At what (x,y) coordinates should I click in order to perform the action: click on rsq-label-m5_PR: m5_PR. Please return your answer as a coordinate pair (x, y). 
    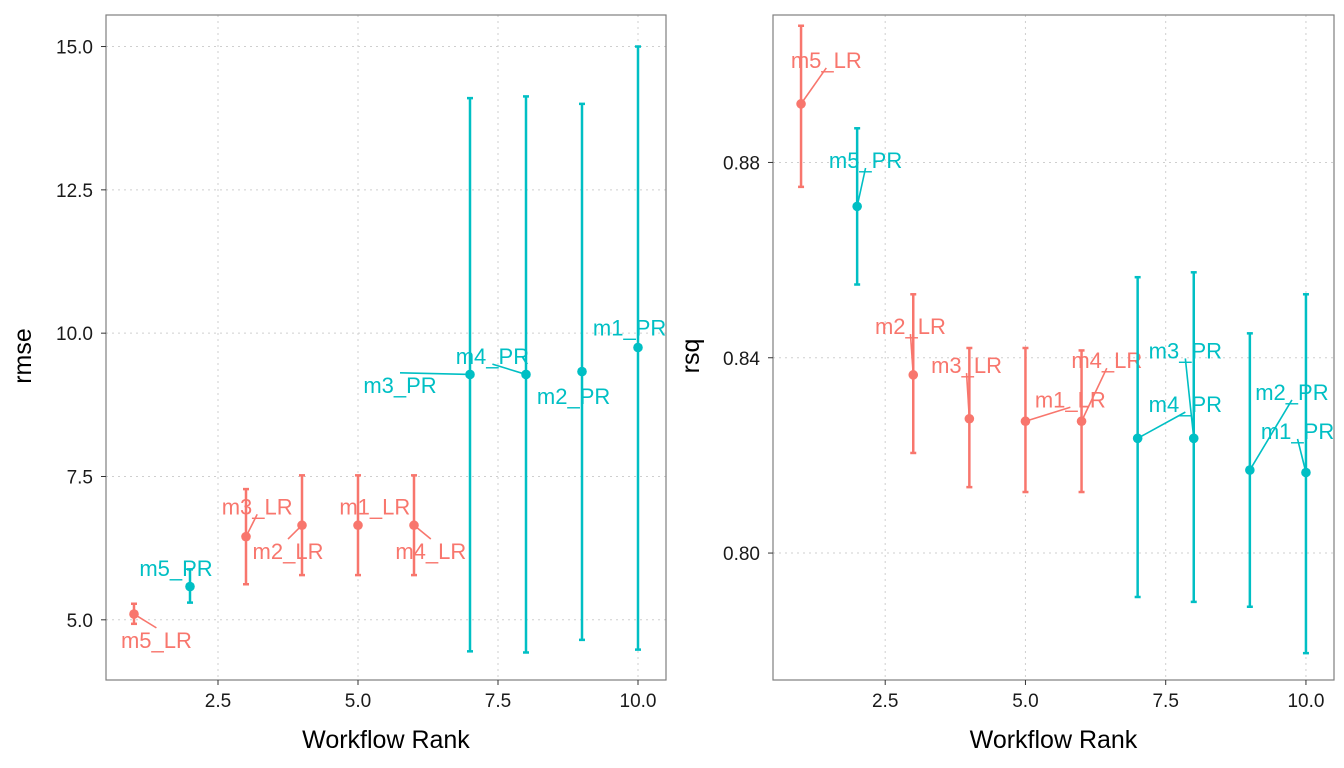
    Looking at the image, I should click on (865, 160).